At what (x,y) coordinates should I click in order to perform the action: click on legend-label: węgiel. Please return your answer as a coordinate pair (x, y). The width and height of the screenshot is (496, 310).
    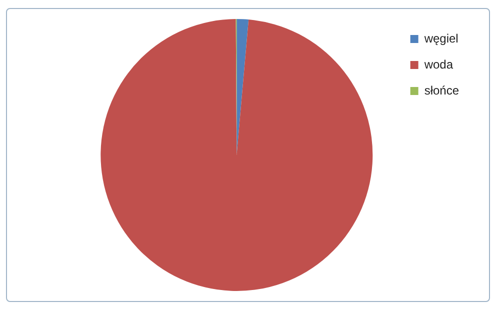
    Looking at the image, I should click on (440, 38).